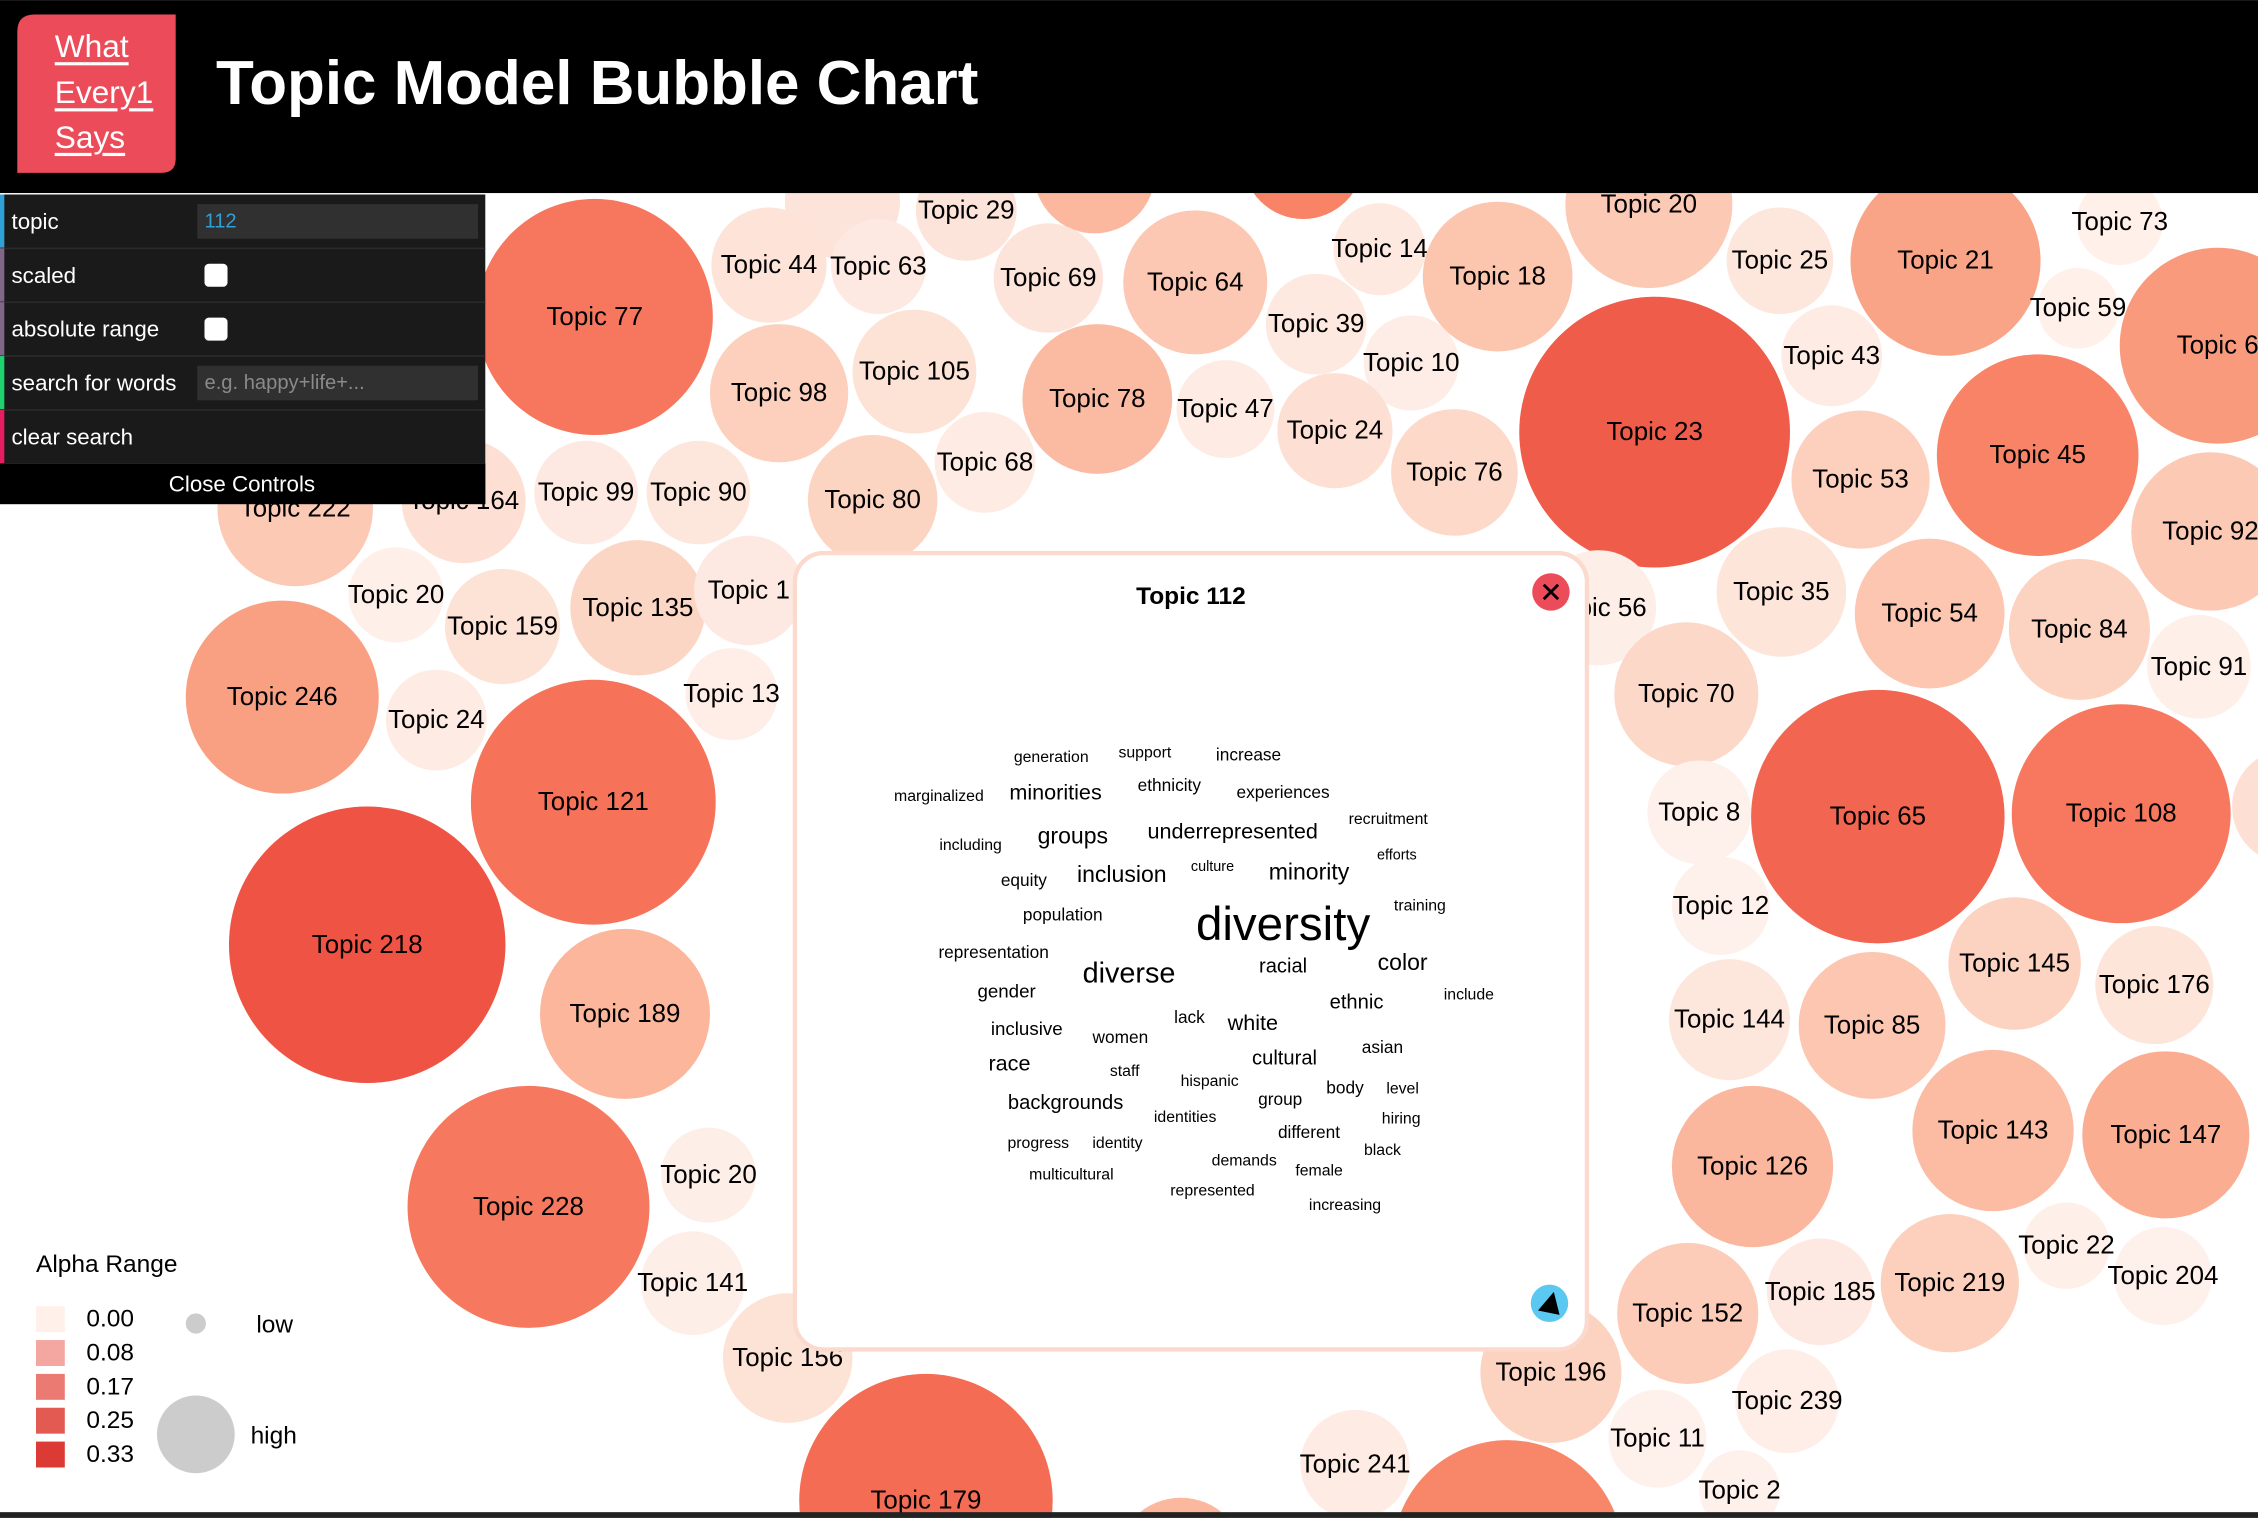 This screenshot has width=2258, height=1518. I want to click on bubble: Topic 241, so click(1355, 1463).